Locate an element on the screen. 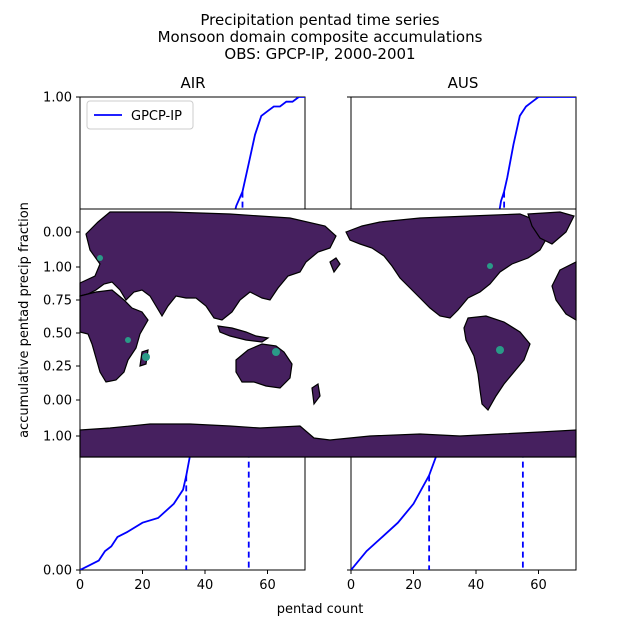 The height and width of the screenshot is (640, 640). land-new-zealand is located at coordinates (316, 394).